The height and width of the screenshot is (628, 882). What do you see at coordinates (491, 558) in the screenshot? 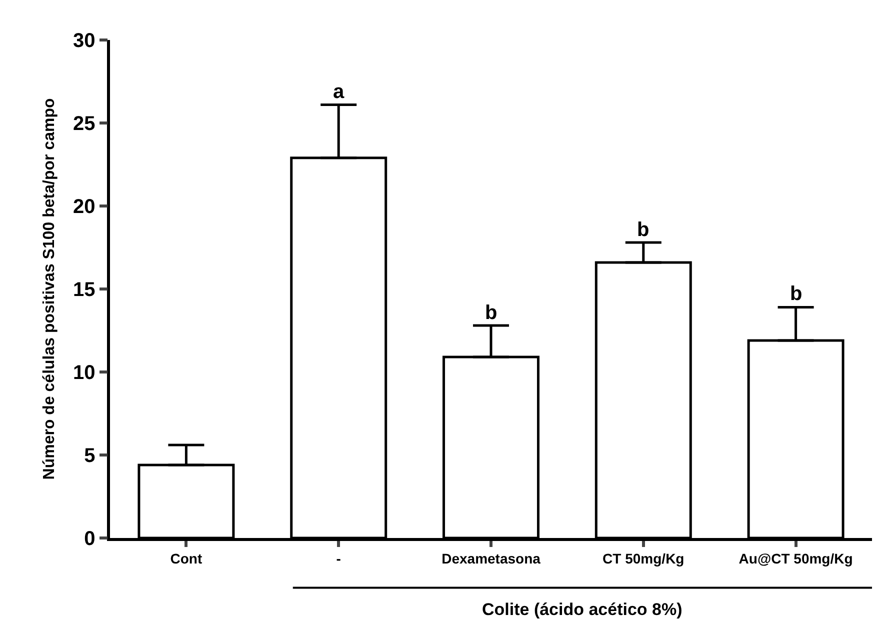
I see `x-tick-label: Dexametasona` at bounding box center [491, 558].